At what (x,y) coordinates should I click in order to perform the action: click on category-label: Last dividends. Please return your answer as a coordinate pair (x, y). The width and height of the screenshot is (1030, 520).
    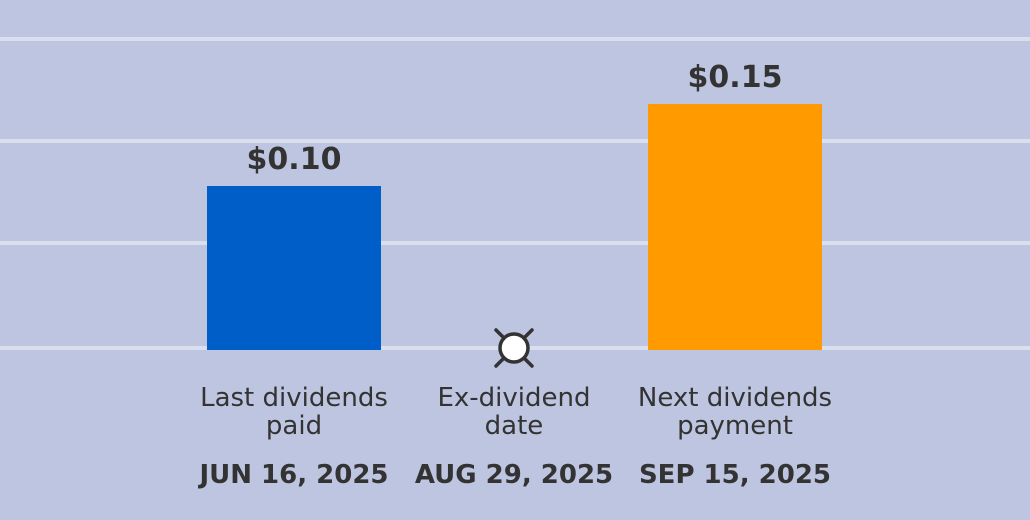
    Looking at the image, I should click on (294, 398).